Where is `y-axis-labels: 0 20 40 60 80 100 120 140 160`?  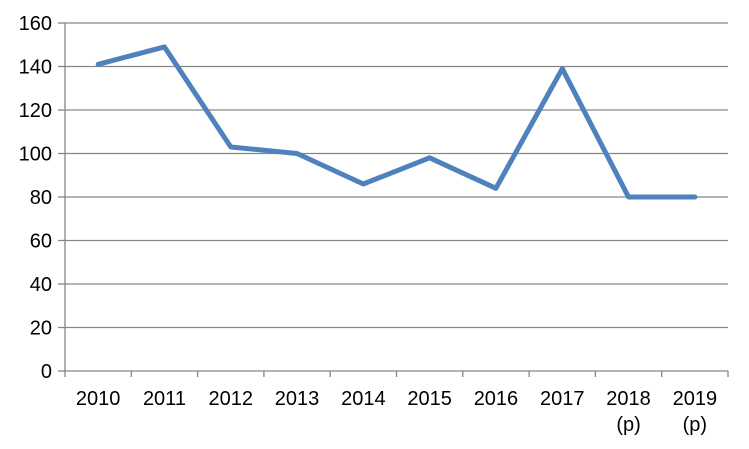
y-axis-labels: 0 20 40 60 80 100 120 140 160 is located at coordinates (35, 198).